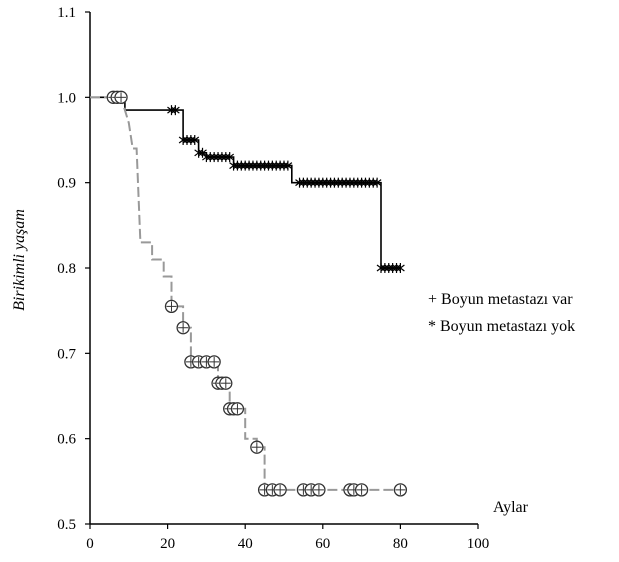 Image resolution: width=619 pixels, height=562 pixels. Describe the element at coordinates (167, 544) in the screenshot. I see `x-tick-label: 20` at that location.